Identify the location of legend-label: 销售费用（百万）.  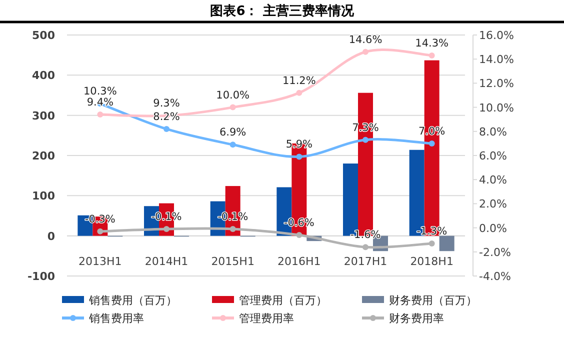
(132, 300).